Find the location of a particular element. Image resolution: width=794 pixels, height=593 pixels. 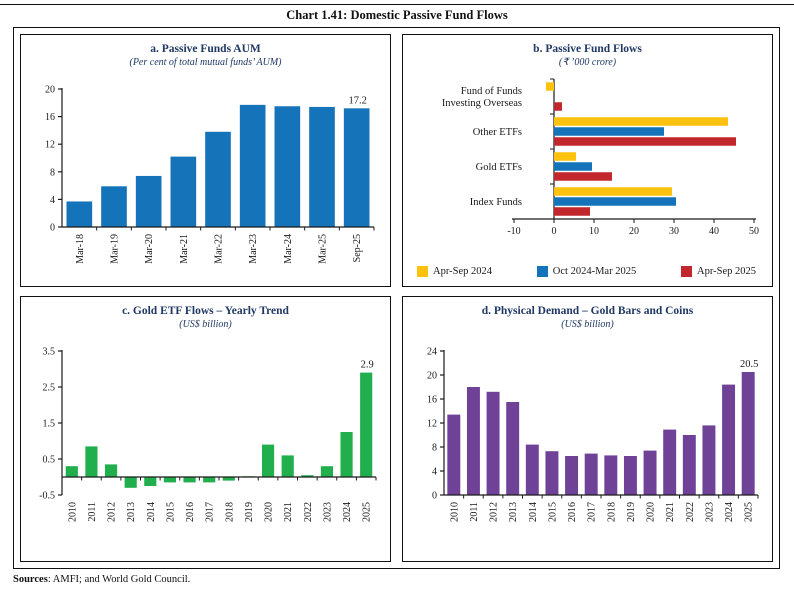

bar-d-2011 is located at coordinates (473, 441).